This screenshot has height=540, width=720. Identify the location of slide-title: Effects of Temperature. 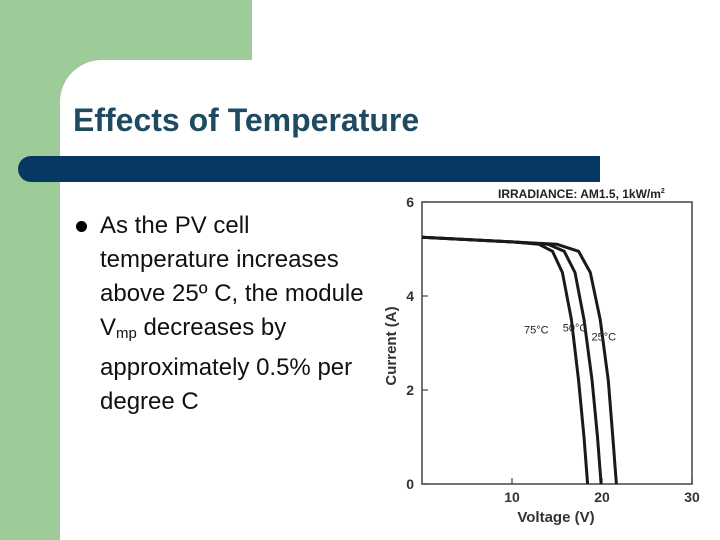
(246, 120).